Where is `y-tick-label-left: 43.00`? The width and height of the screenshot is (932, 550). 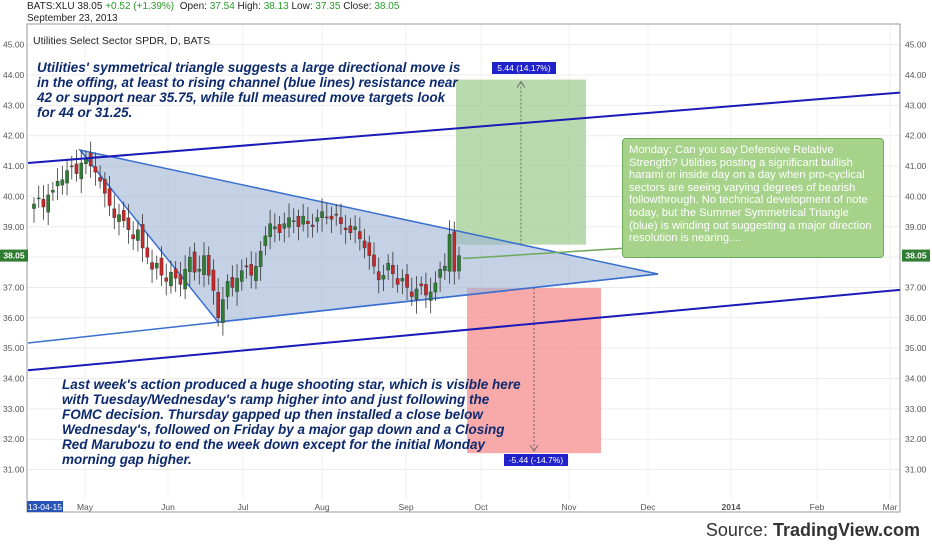 y-tick-label-left: 43.00 is located at coordinates (14, 105).